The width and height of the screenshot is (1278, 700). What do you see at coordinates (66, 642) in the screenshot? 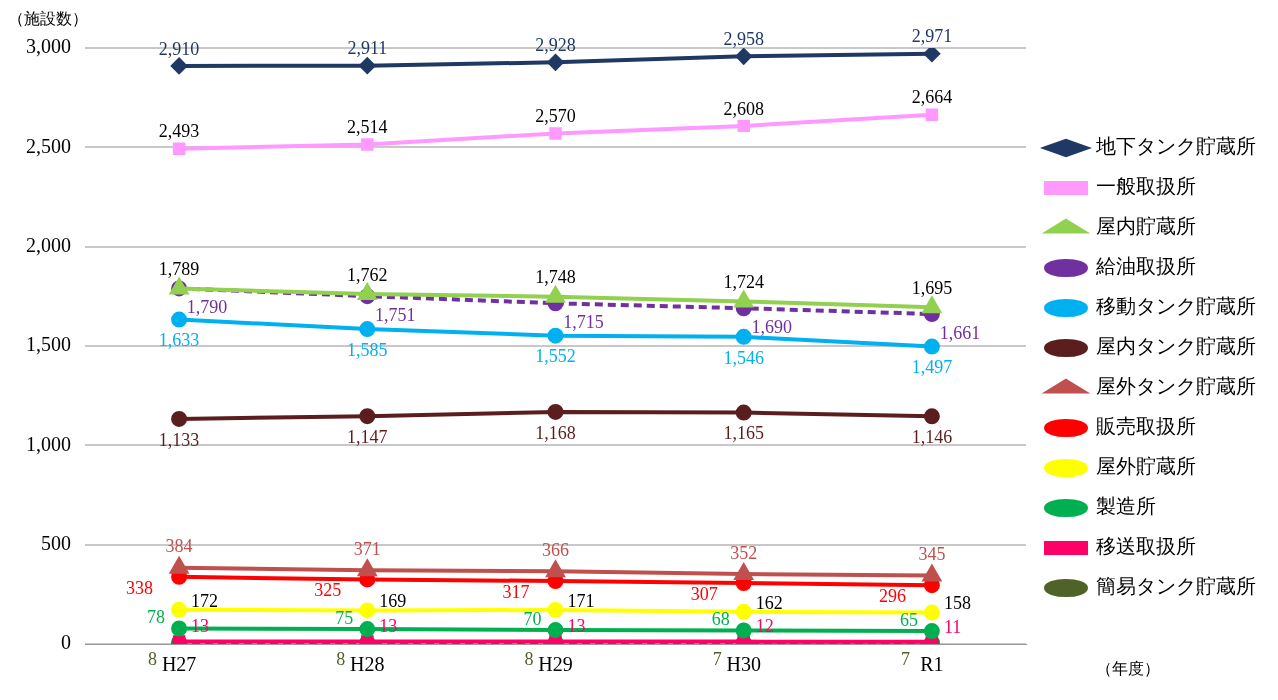
I see `y-tick-label: 0` at bounding box center [66, 642].